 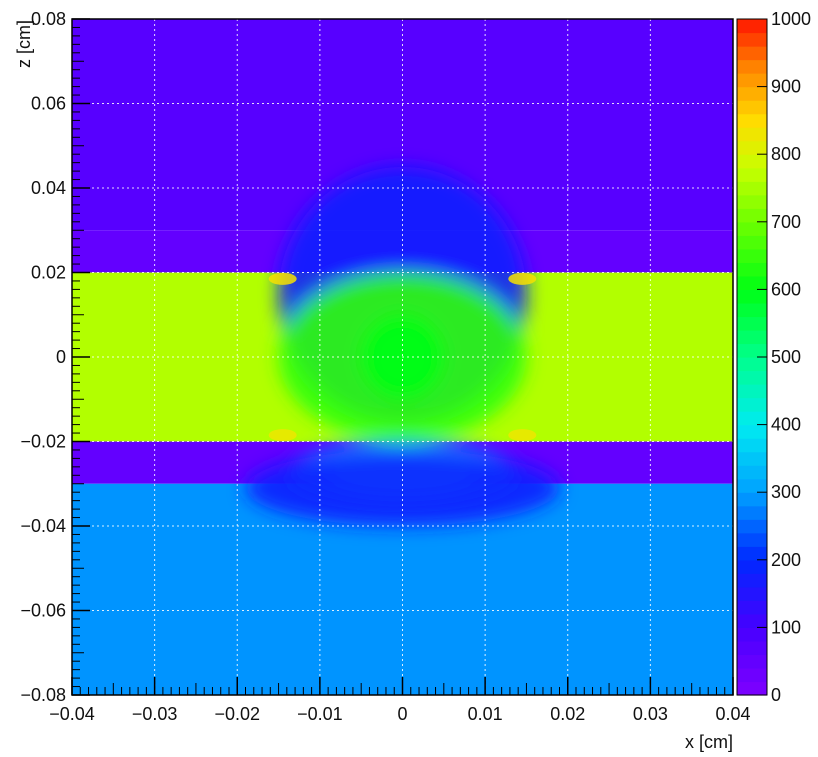 I want to click on x-tick-label: 0.03, so click(x=650, y=714).